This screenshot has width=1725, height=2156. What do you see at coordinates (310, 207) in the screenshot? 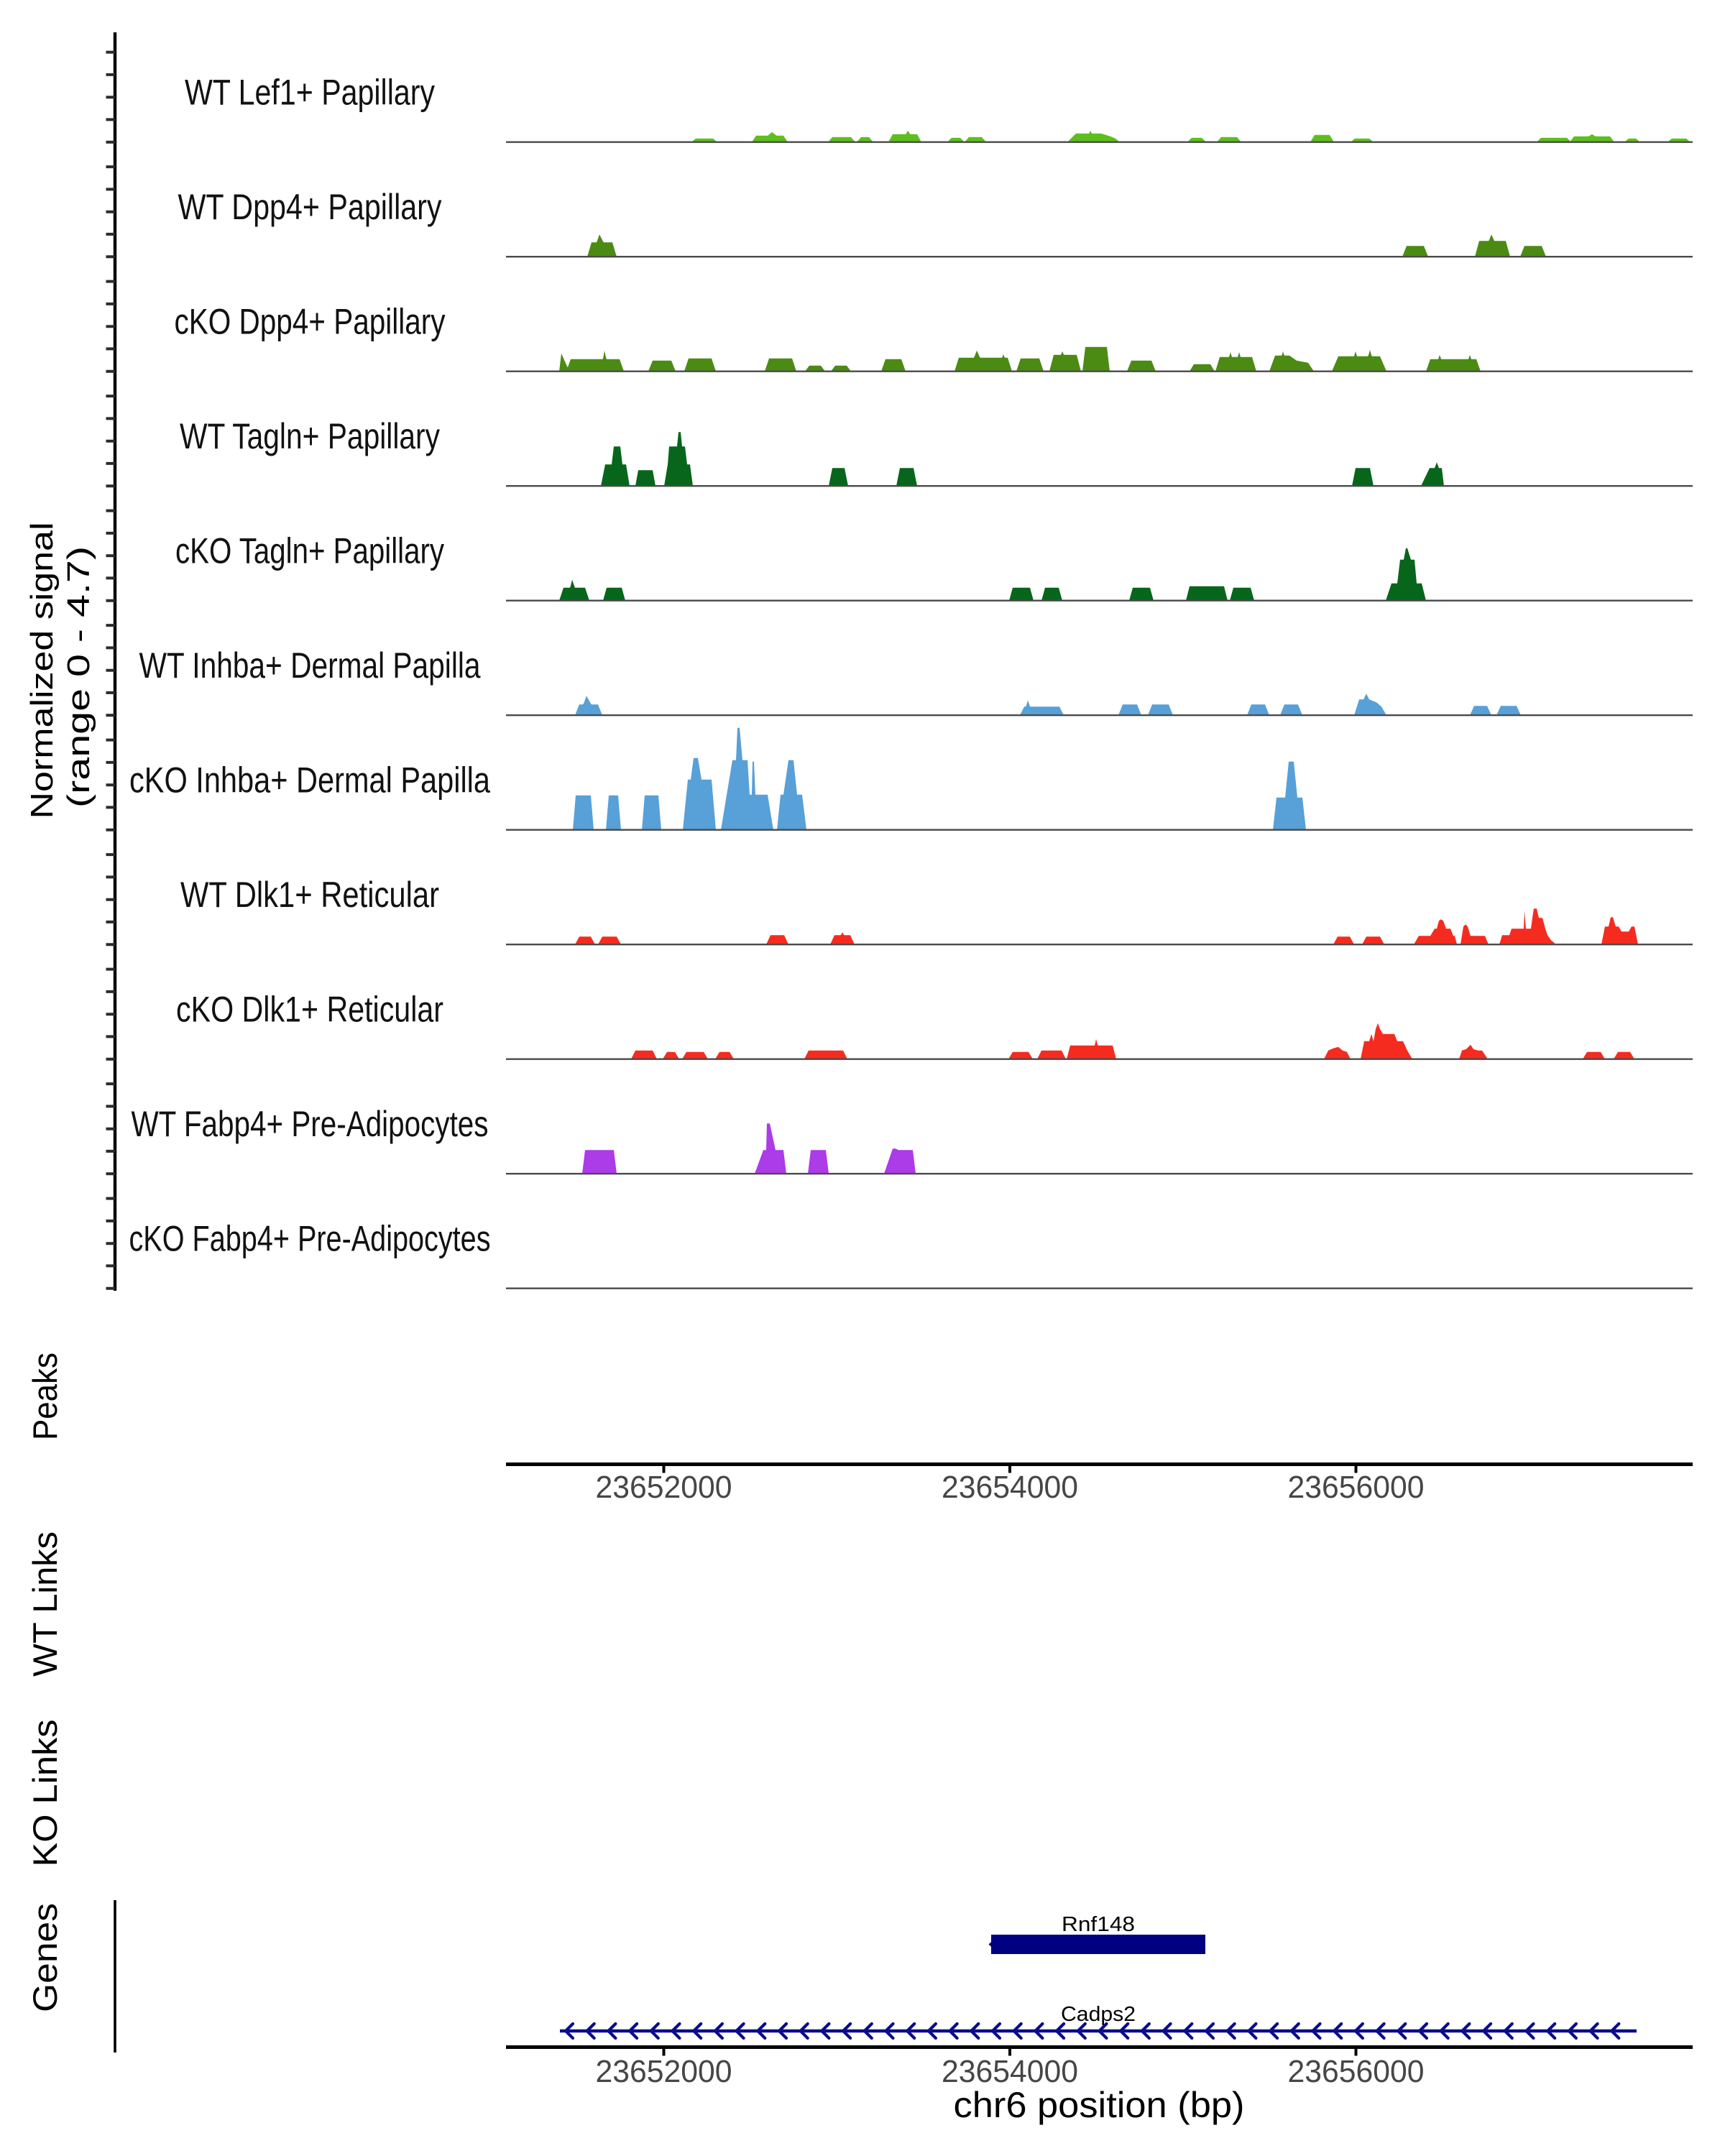
I see `svg-text: WT Dpp4+ Papillary` at bounding box center [310, 207].